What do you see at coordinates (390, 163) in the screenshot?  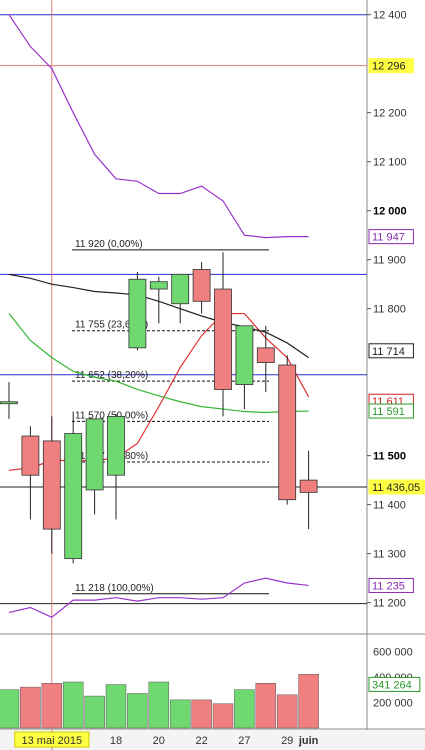 I see `price-tick-label-2: 12 100` at bounding box center [390, 163].